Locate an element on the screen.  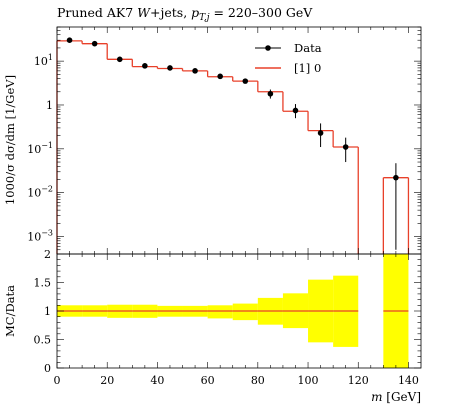
x-tick-label: 60 is located at coordinates (208, 380).